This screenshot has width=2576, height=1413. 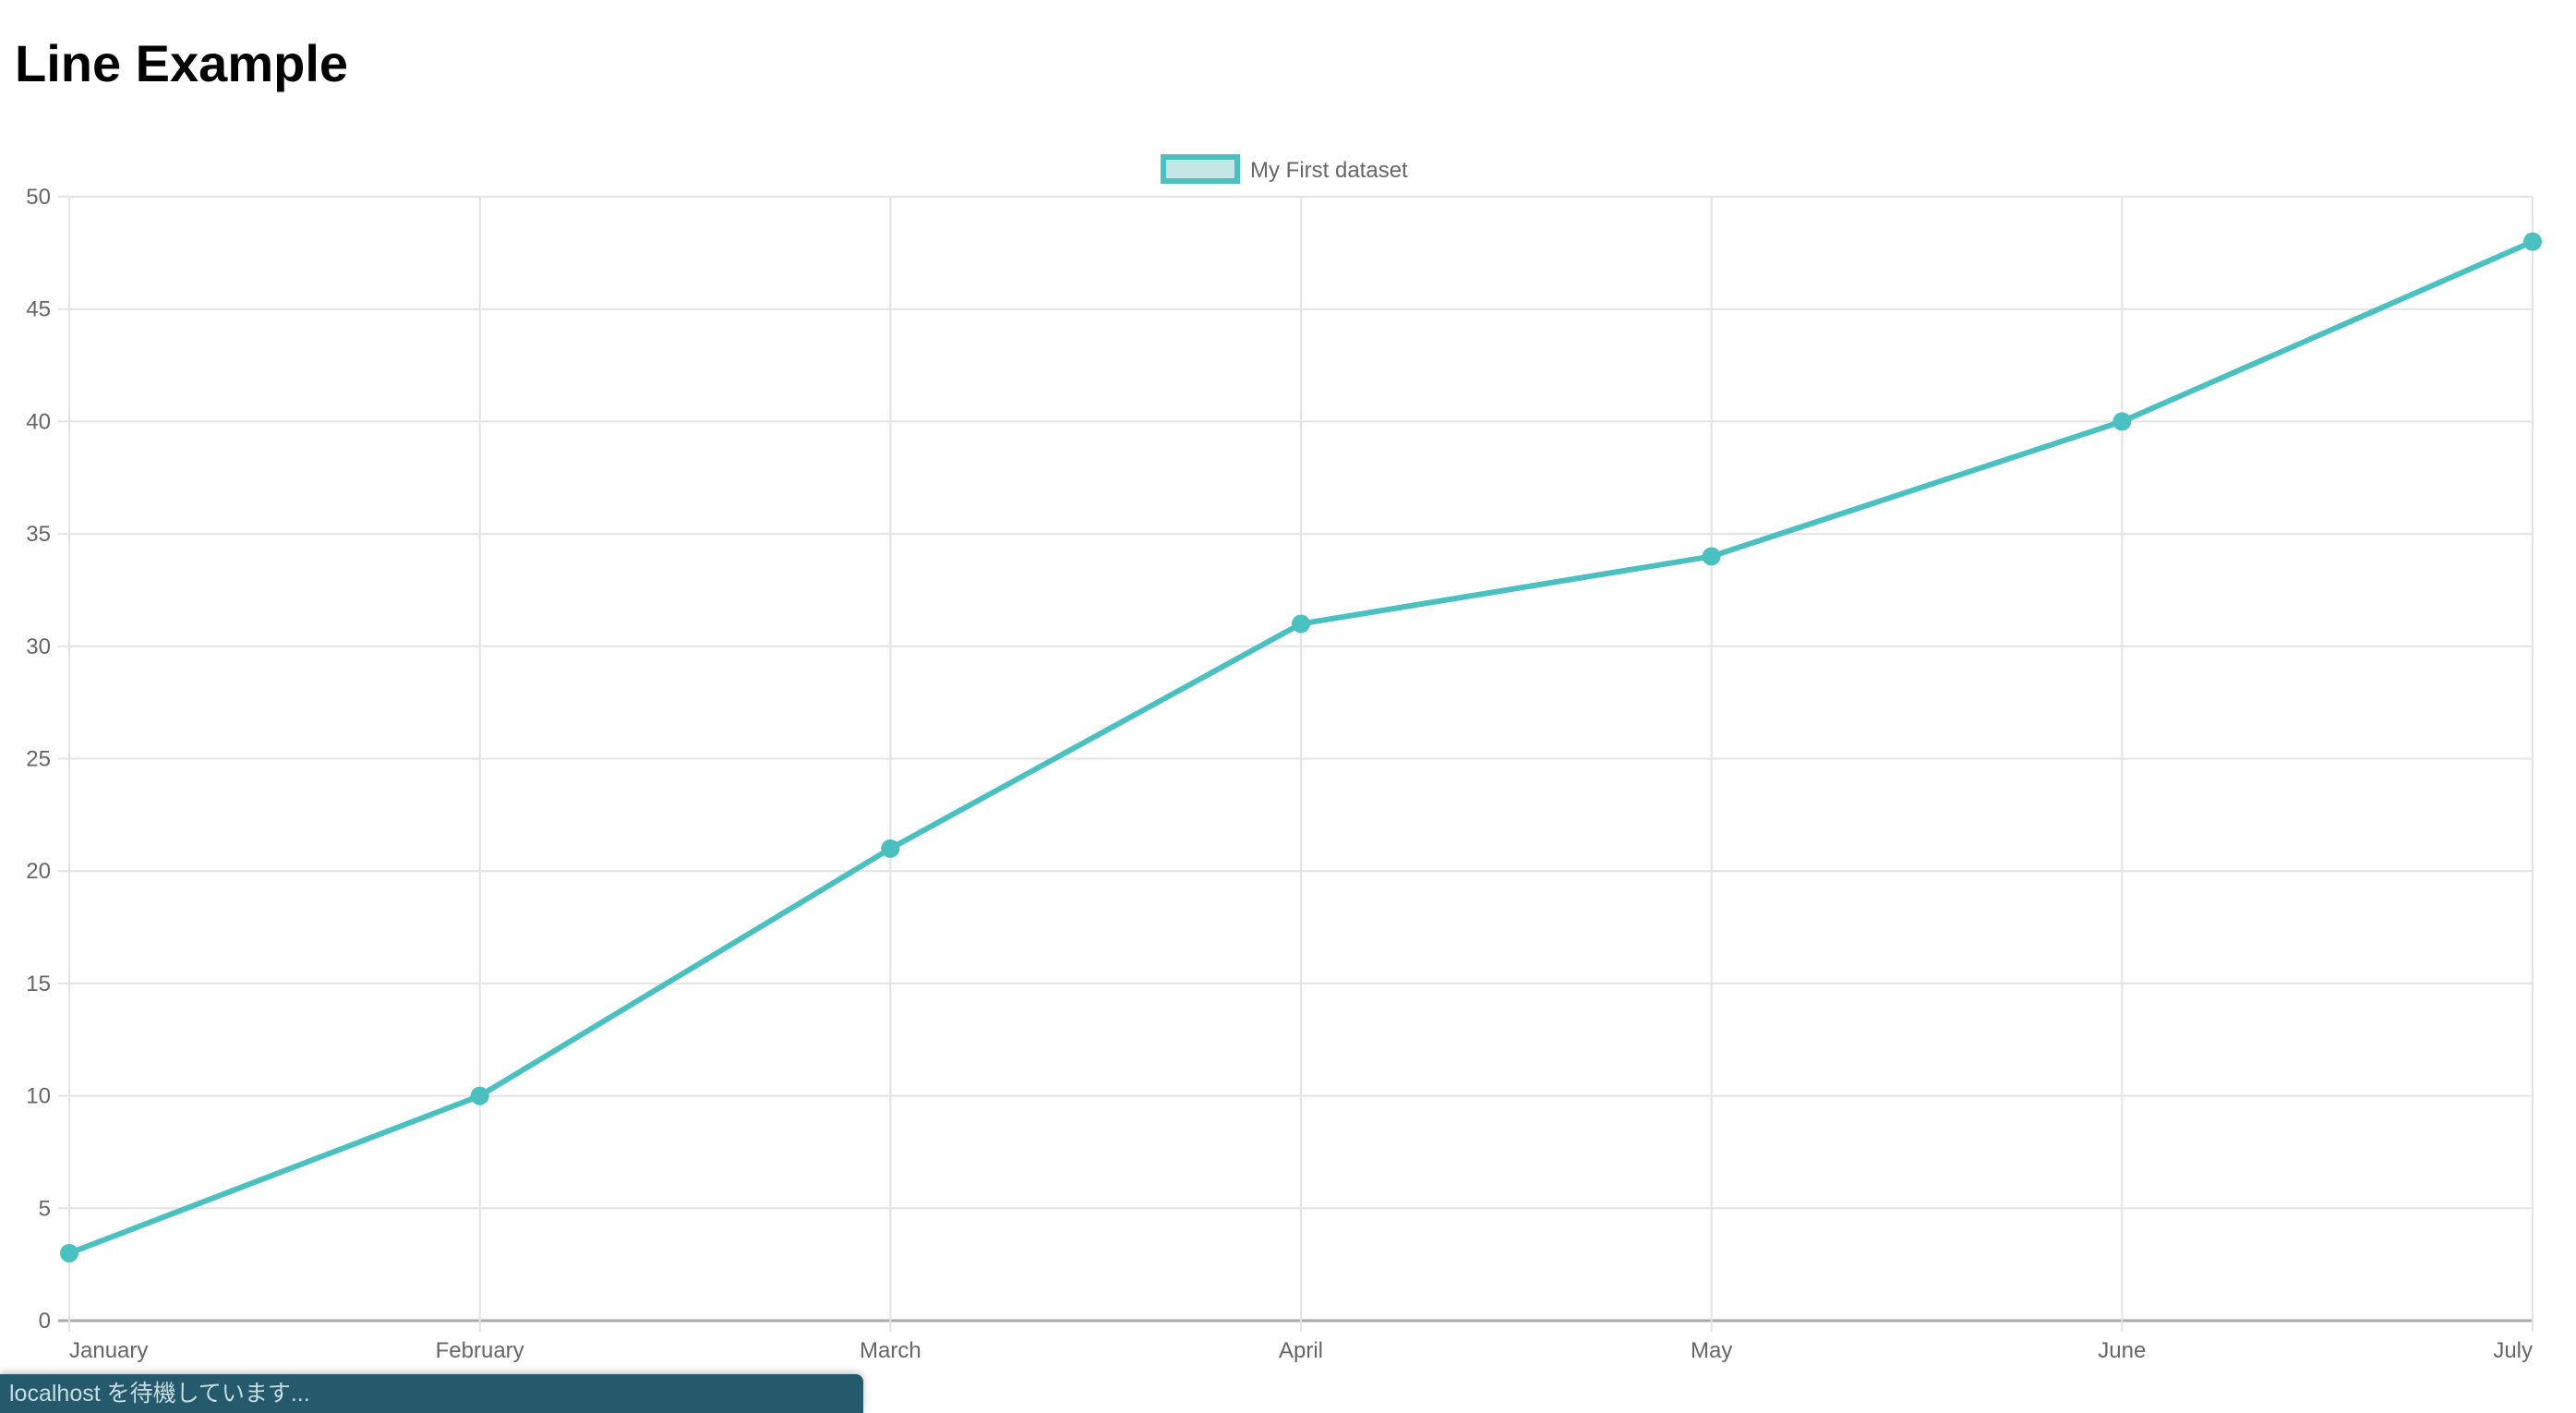 I want to click on y-tick-label: 25, so click(x=38, y=759).